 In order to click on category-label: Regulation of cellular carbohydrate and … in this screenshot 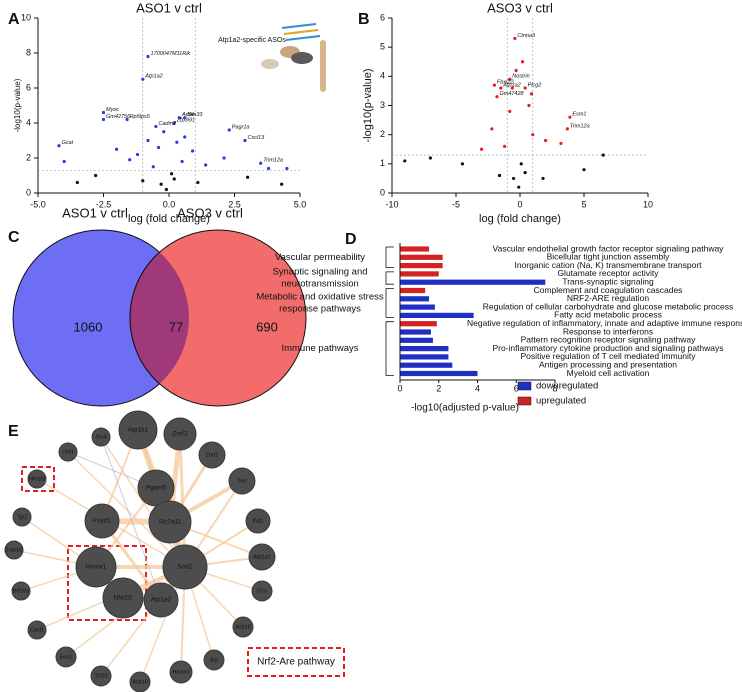, I will do `click(608, 306)`.